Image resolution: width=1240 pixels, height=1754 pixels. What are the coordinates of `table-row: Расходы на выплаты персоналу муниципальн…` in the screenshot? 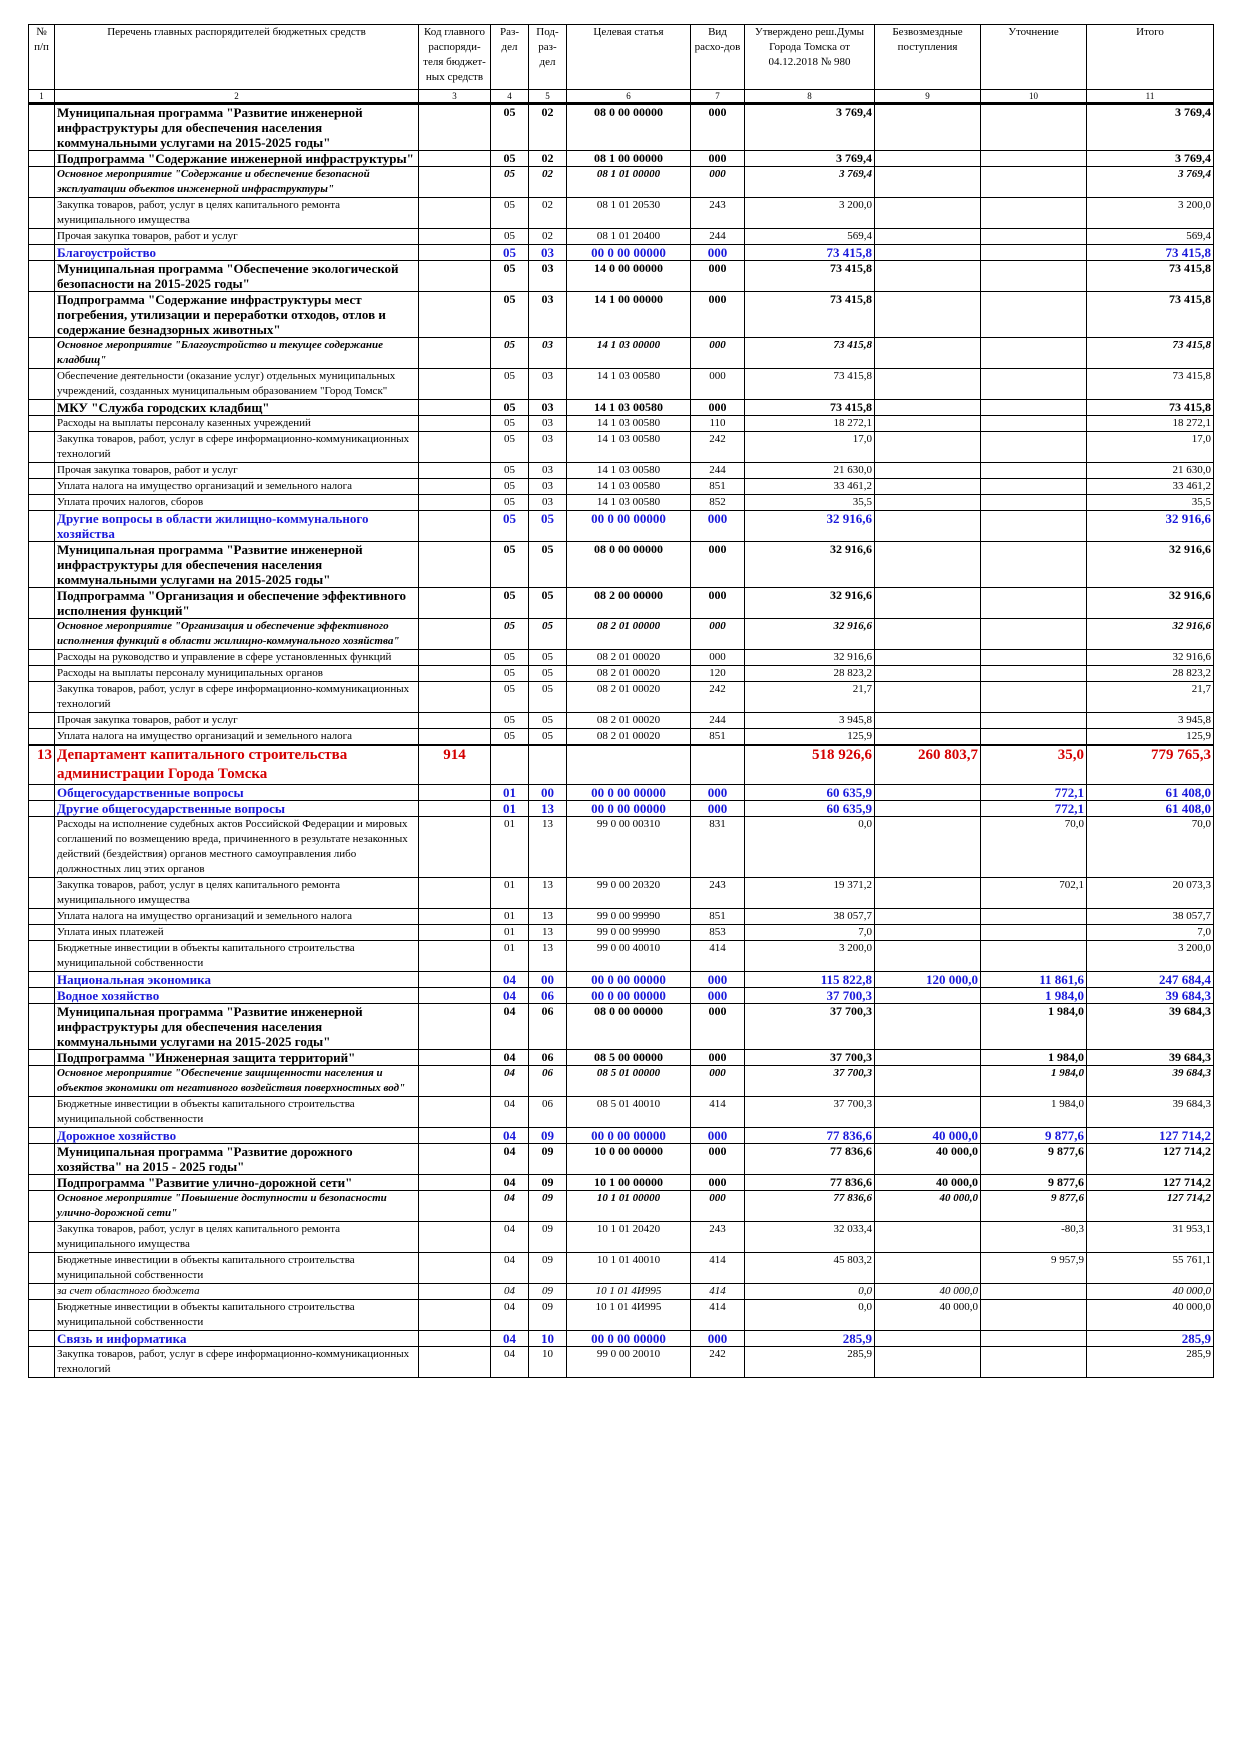 It's located at (621, 673).